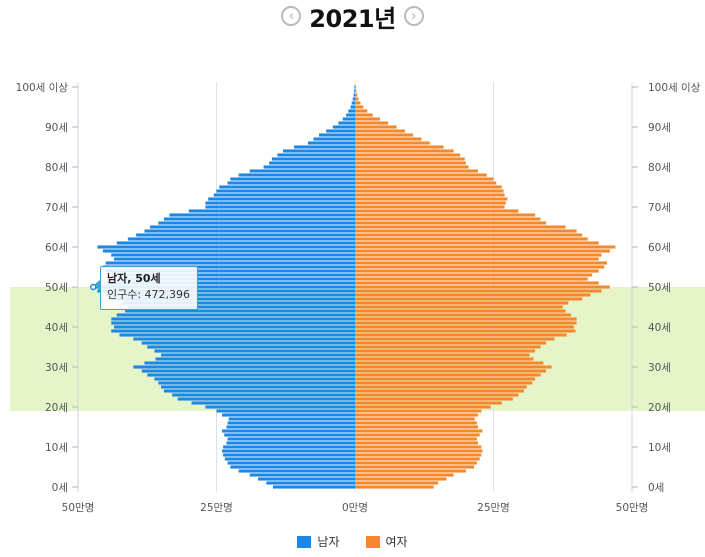 The image size is (705, 557). What do you see at coordinates (291, 16) in the screenshot?
I see `prev-year-button: ‹` at bounding box center [291, 16].